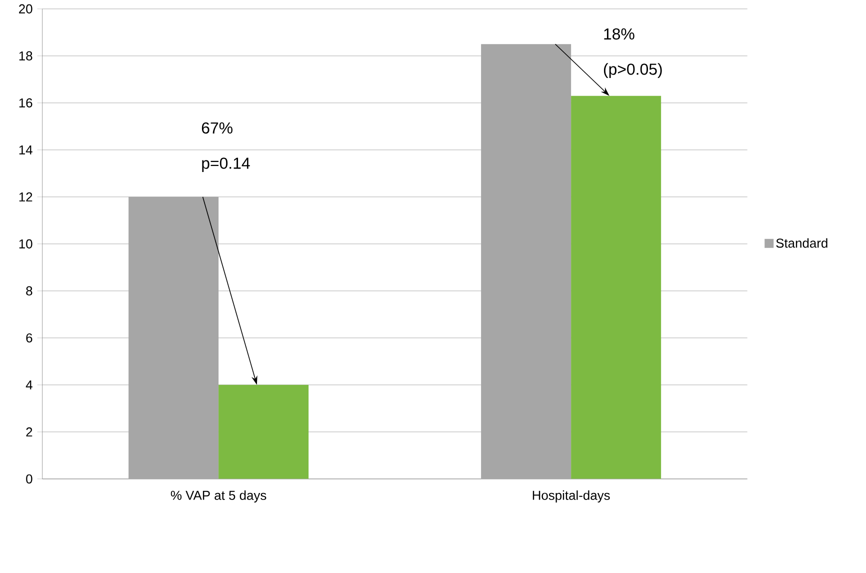 This screenshot has height=573, width=866. What do you see at coordinates (218, 496) in the screenshot?
I see `x-tick-label: % VAP at 5 days` at bounding box center [218, 496].